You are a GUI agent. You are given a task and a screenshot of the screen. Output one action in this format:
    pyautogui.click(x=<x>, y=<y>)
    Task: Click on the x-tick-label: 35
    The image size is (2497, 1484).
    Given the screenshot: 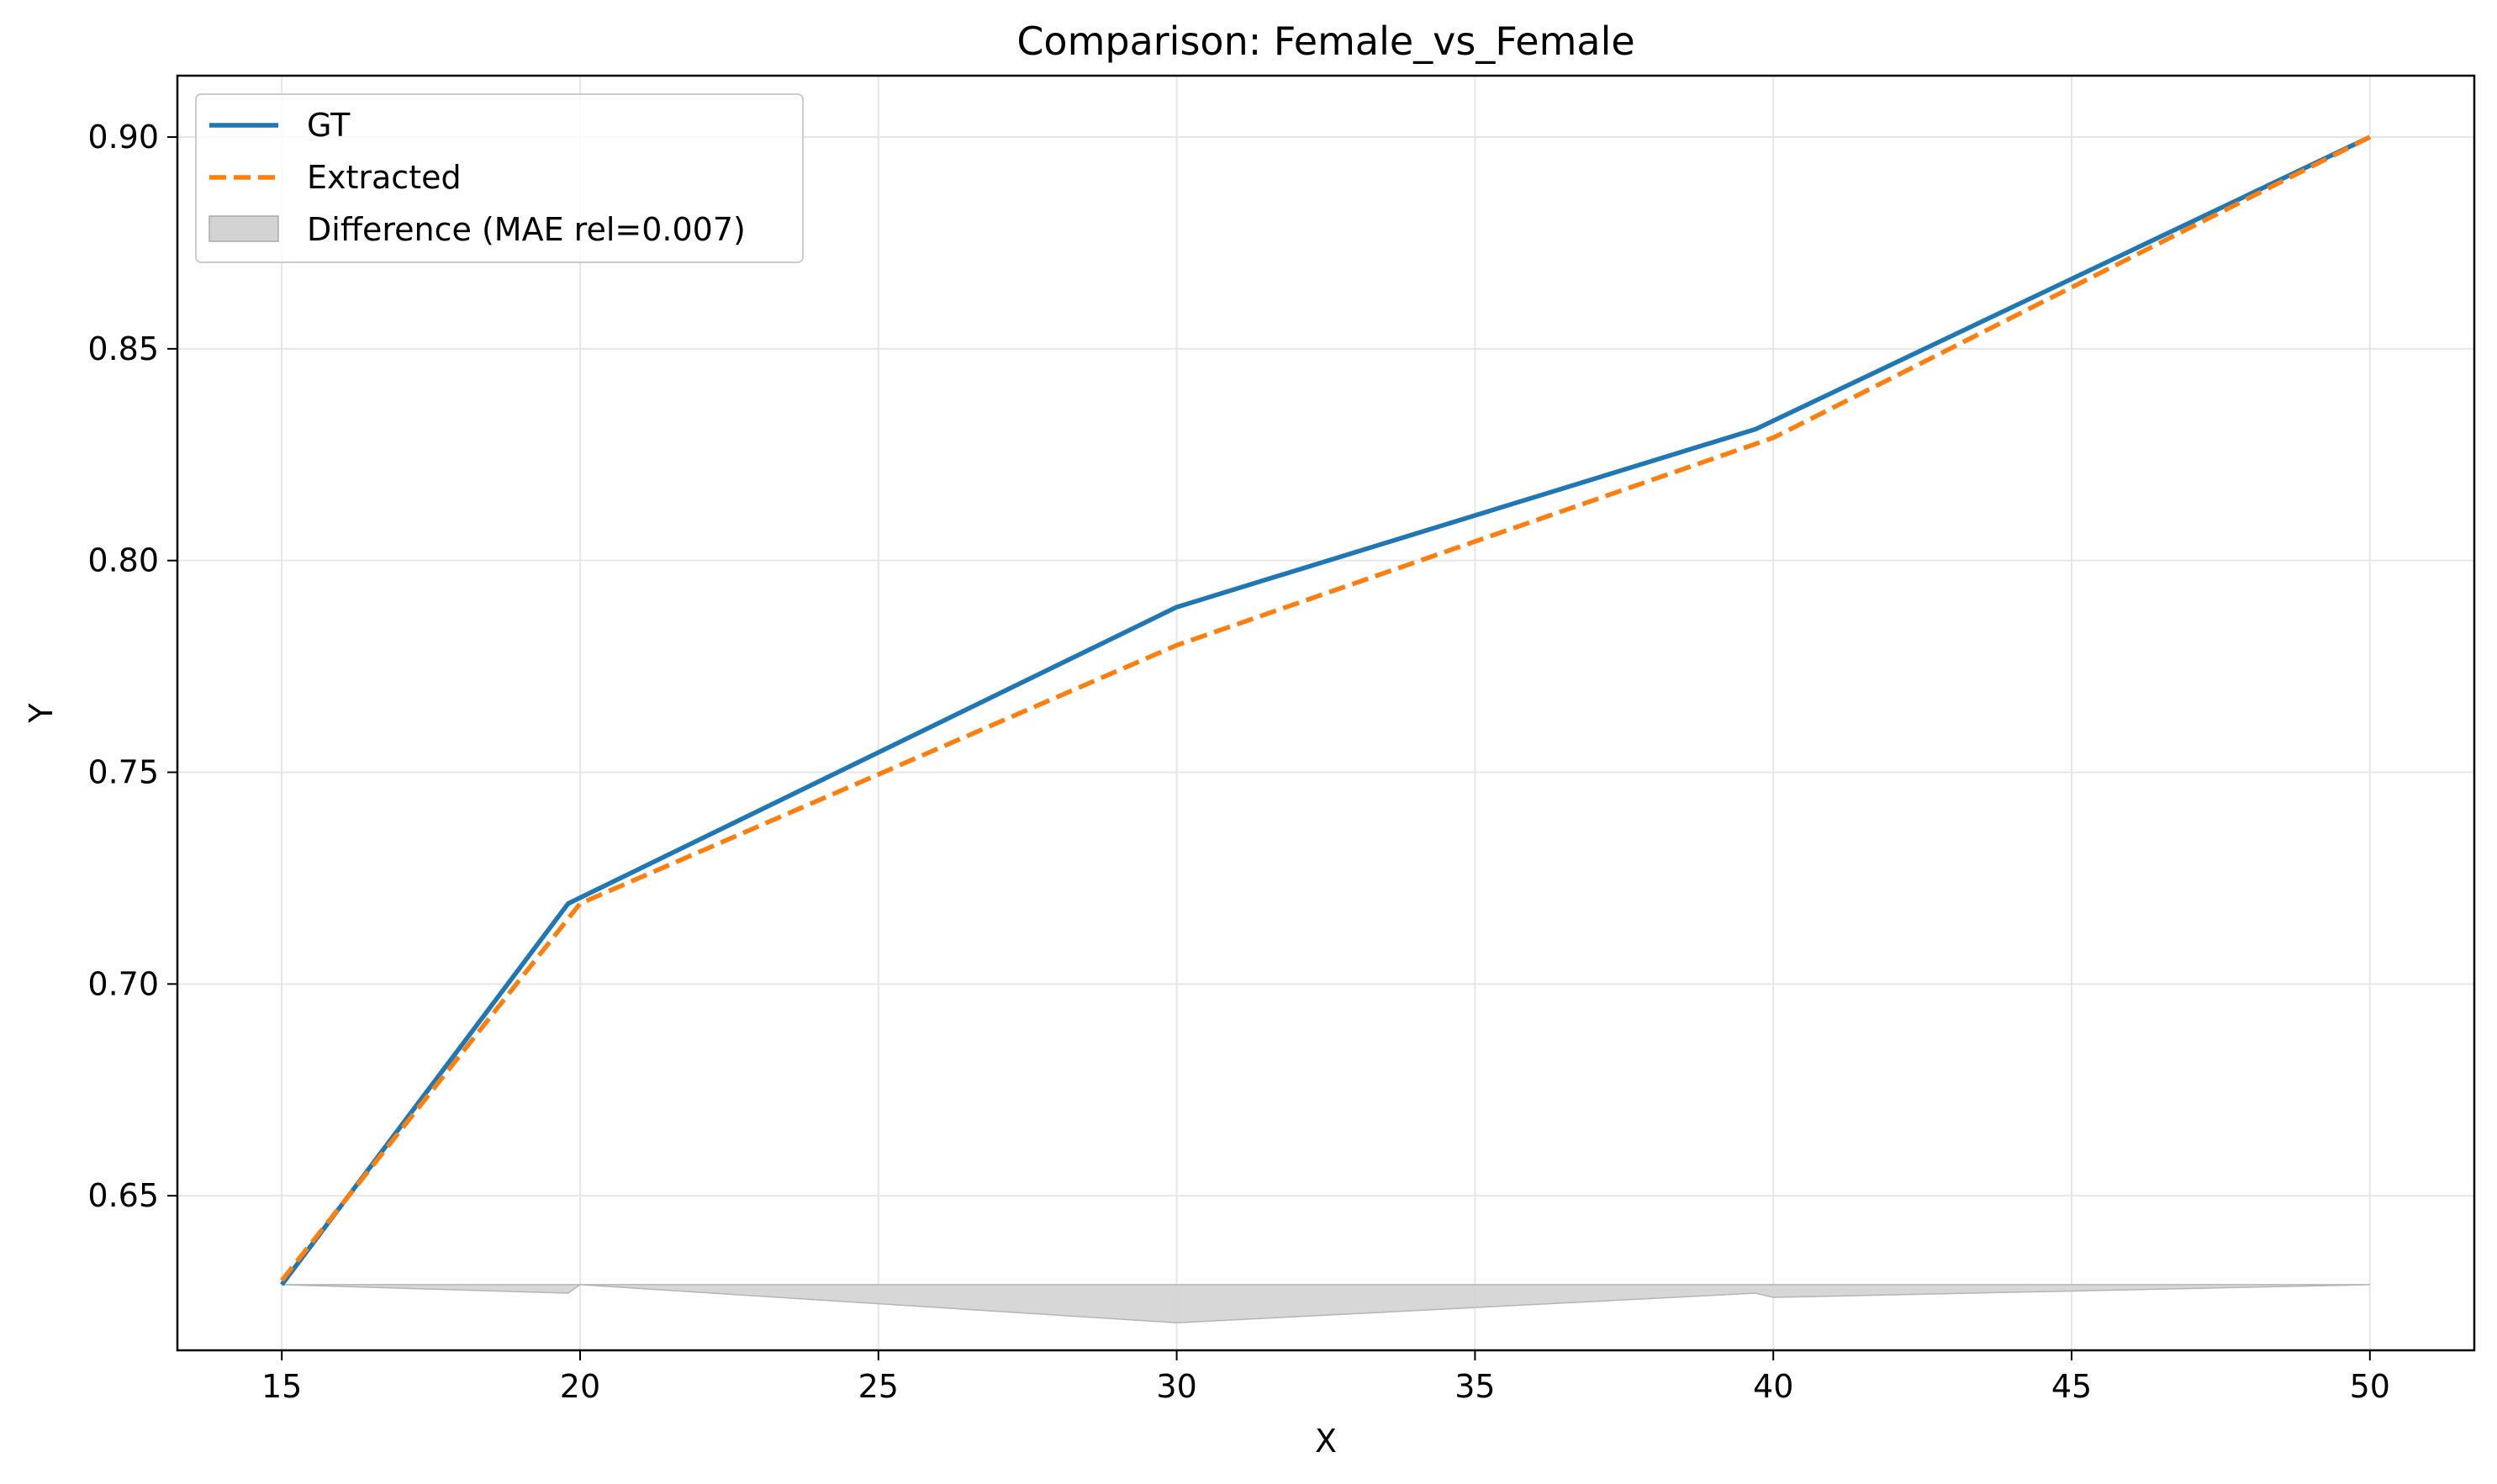 What is the action you would take?
    pyautogui.click(x=1474, y=1386)
    